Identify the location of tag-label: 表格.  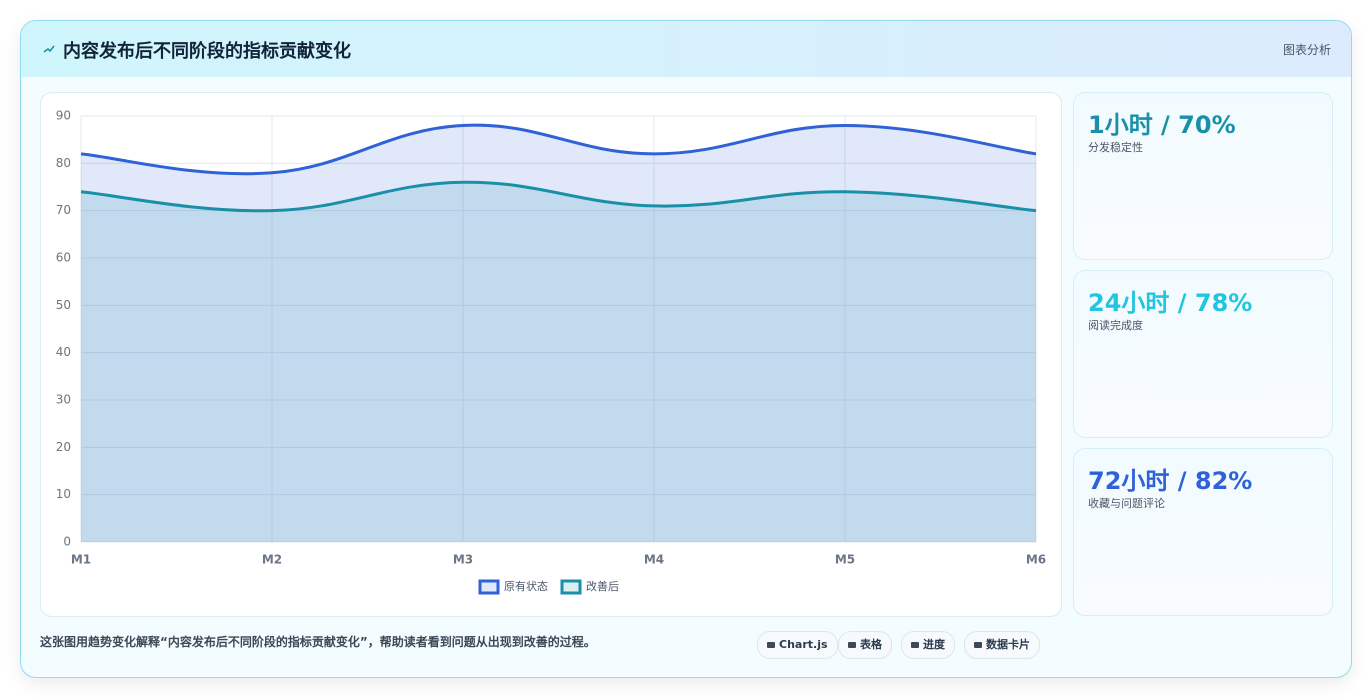
(871, 644).